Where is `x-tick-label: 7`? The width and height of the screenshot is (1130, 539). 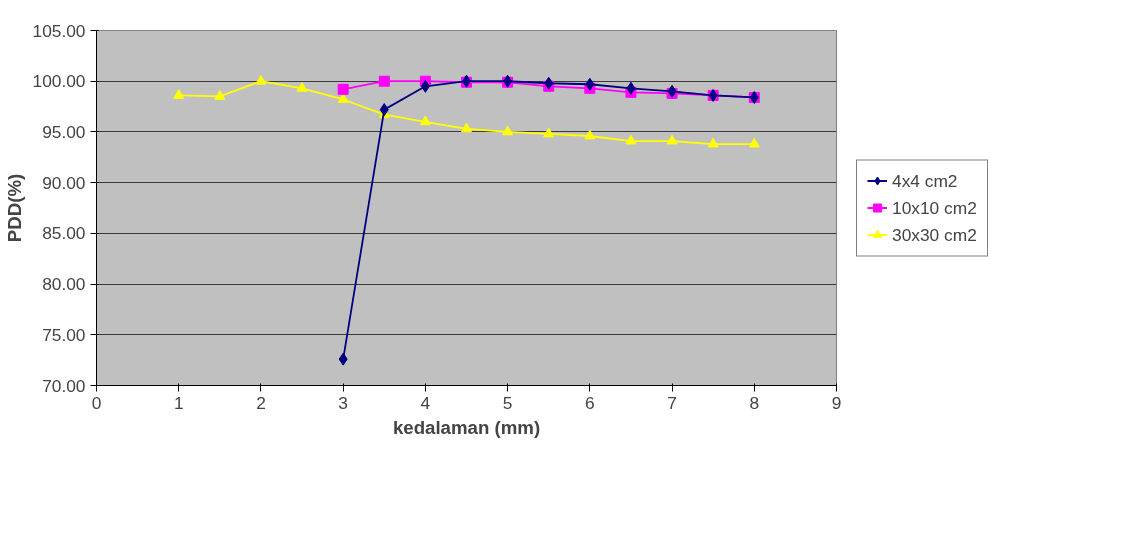
x-tick-label: 7 is located at coordinates (672, 402).